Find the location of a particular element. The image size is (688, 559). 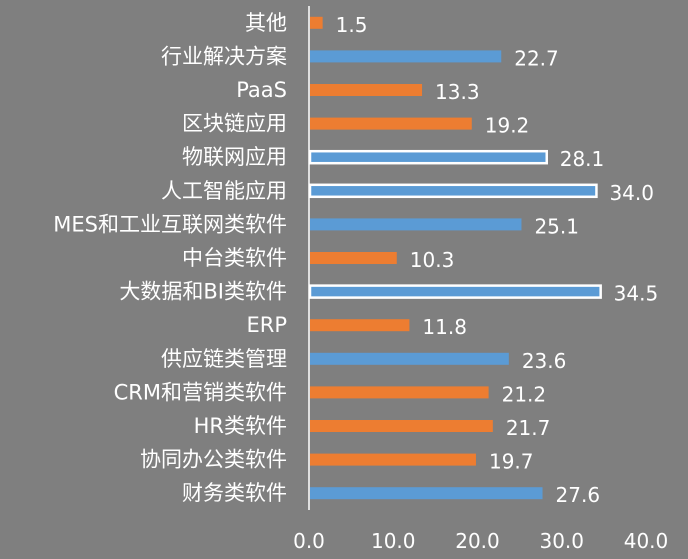

data-label: 13.3 is located at coordinates (457, 92).